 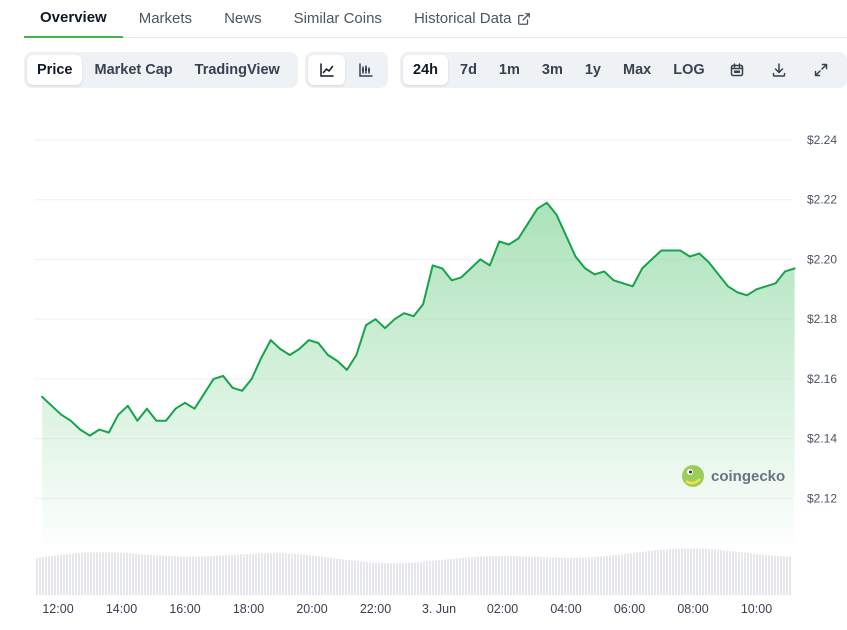 What do you see at coordinates (425, 70) in the screenshot?
I see `range-24h-button: 24h` at bounding box center [425, 70].